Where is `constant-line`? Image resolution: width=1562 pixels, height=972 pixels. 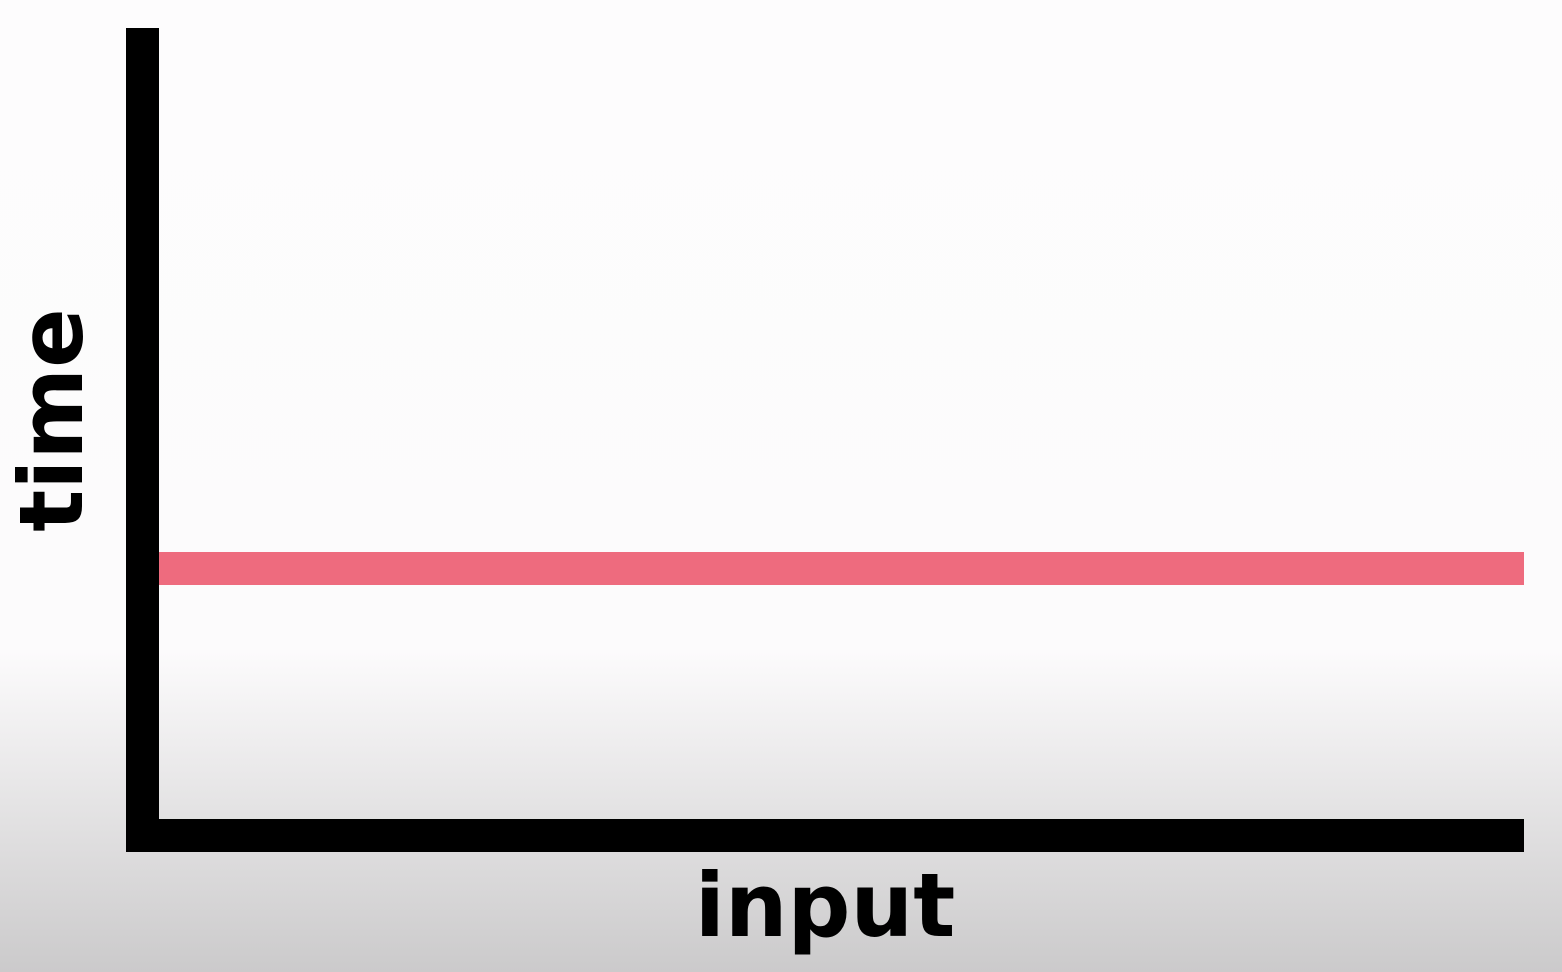
constant-line is located at coordinates (841, 568).